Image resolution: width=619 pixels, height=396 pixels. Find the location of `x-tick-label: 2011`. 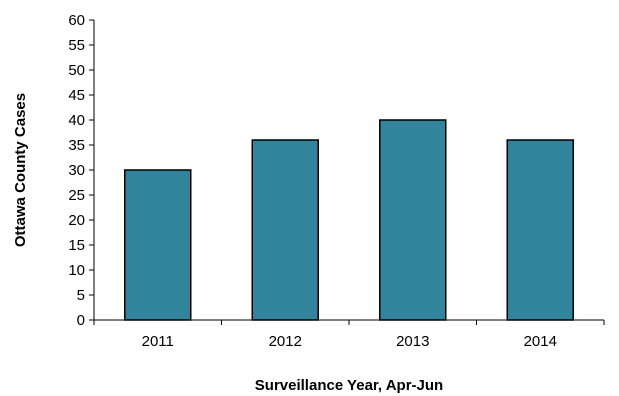

x-tick-label: 2011 is located at coordinates (158, 341).